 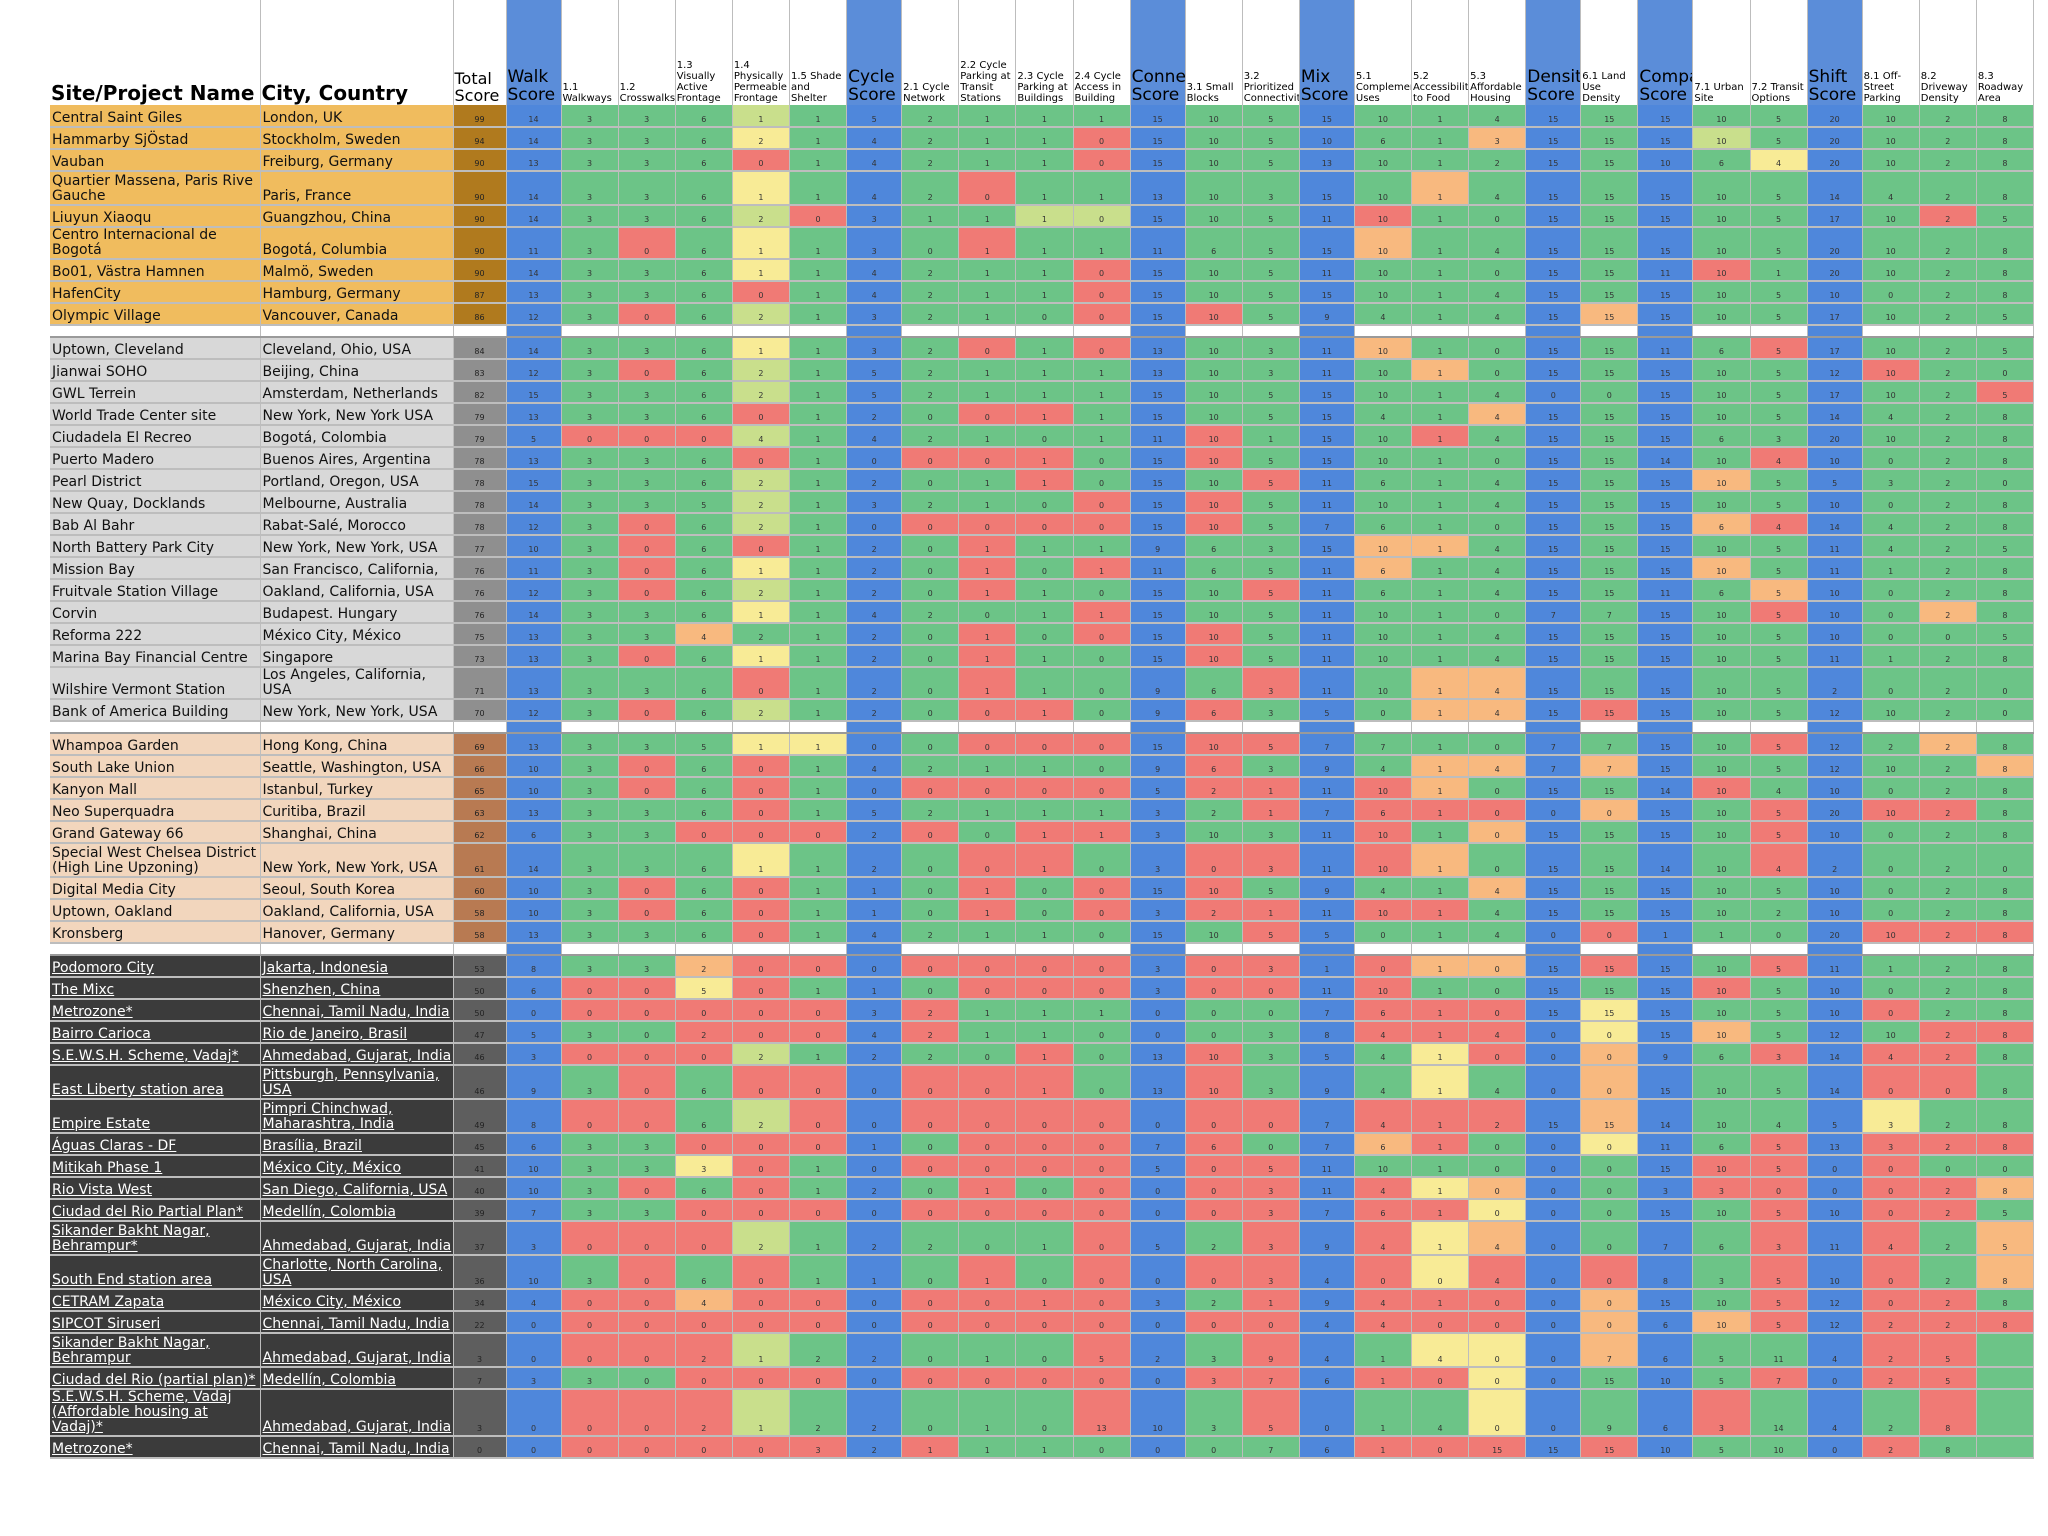 What do you see at coordinates (357, 1272) in the screenshot?
I see `city-country: Charlotte, North Carolina, USA` at bounding box center [357, 1272].